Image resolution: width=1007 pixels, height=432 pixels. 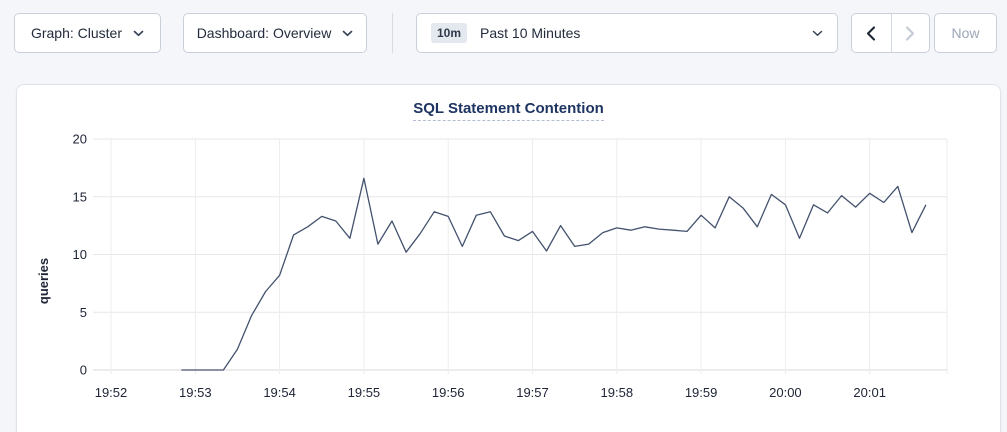 What do you see at coordinates (111, 392) in the screenshot?
I see `x-tick-label: 19:52` at bounding box center [111, 392].